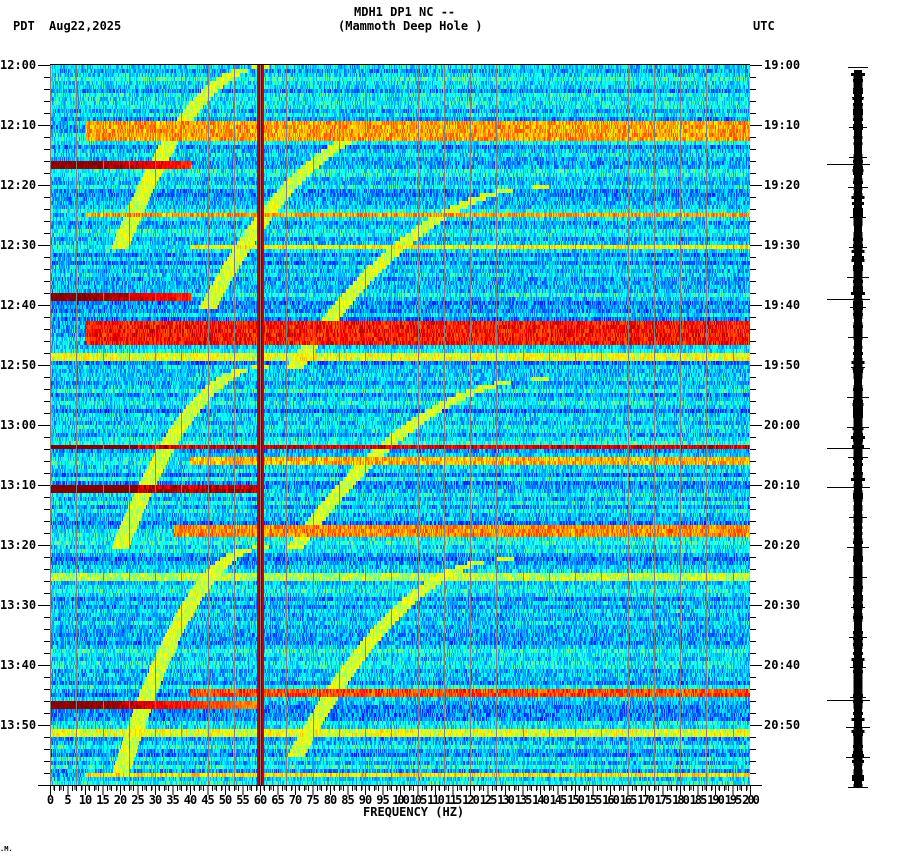 This screenshot has width=902, height=864. What do you see at coordinates (18, 245) in the screenshot?
I see `left-time-tick-label: 12:30` at bounding box center [18, 245].